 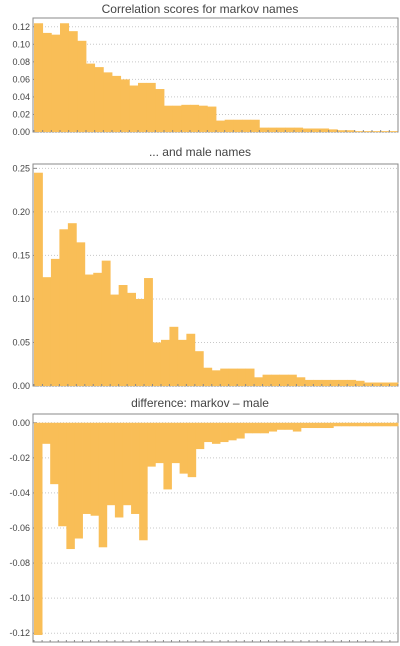 What do you see at coordinates (21, 255) in the screenshot?
I see `male-y-tick-label: 0.15` at bounding box center [21, 255].